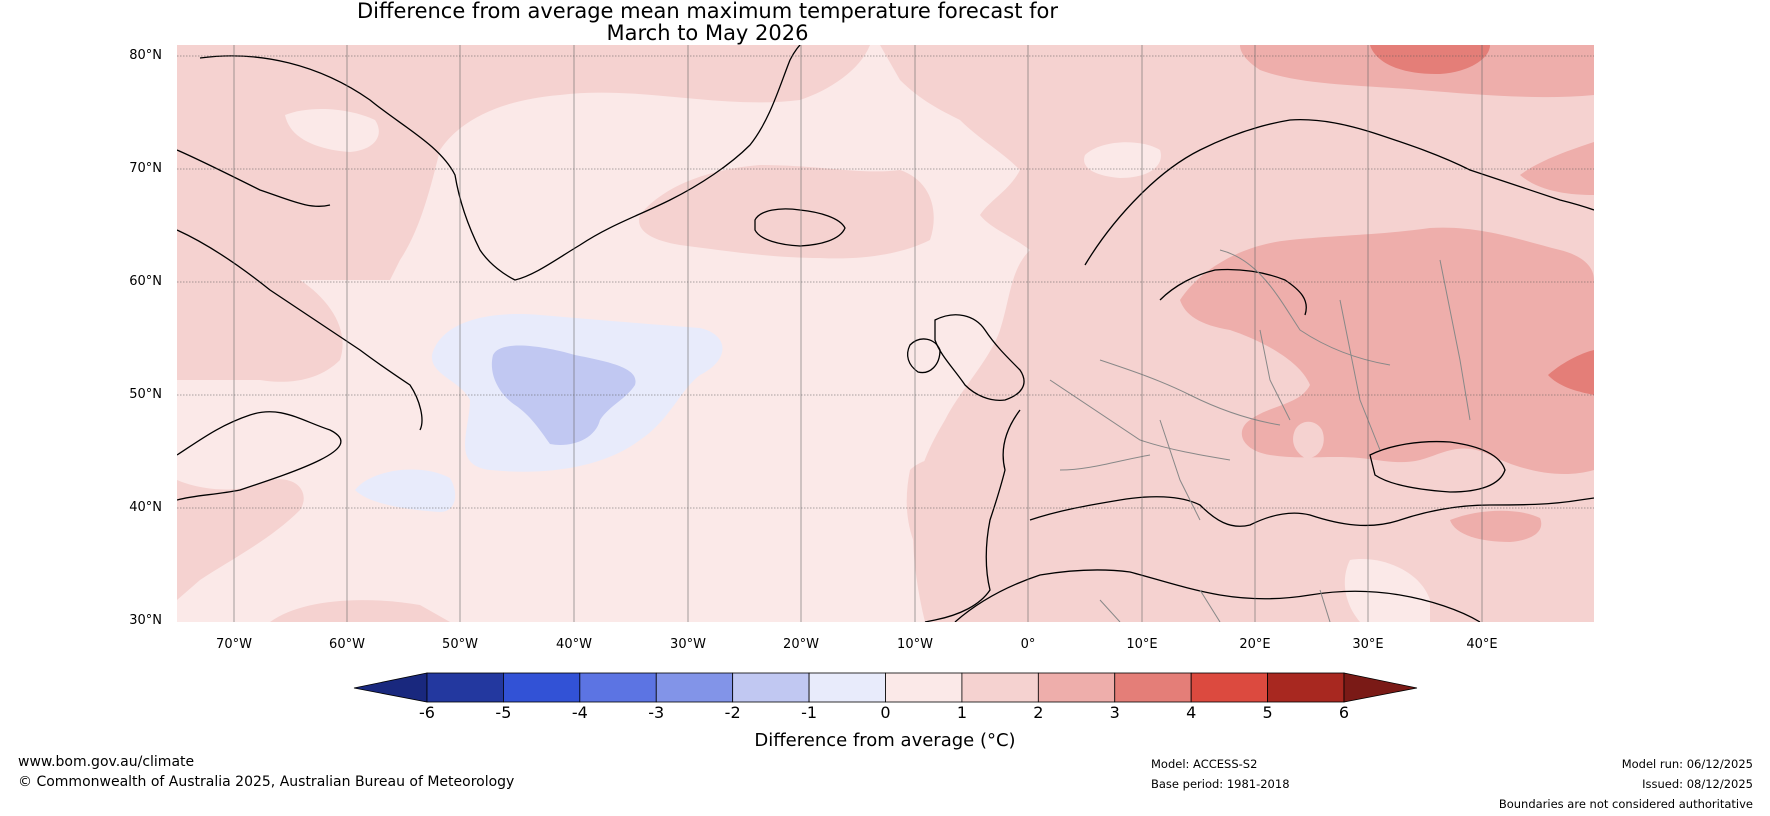  I want to click on africa-north-coast, so click(1217, 595).